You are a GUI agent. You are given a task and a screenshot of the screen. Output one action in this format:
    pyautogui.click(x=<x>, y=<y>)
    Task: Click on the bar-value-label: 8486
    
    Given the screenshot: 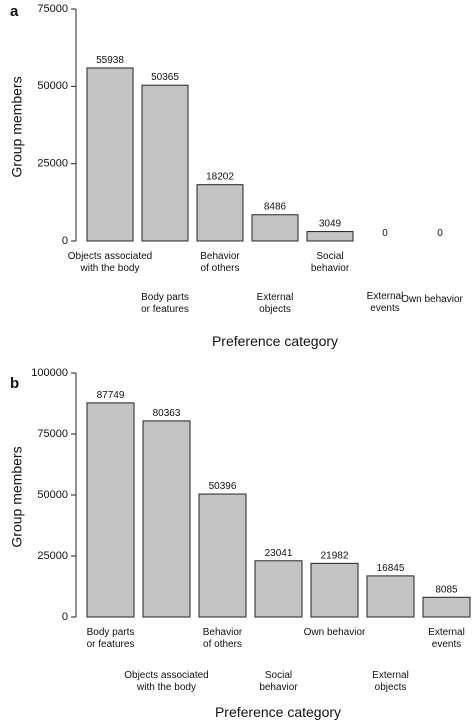 What is the action you would take?
    pyautogui.click(x=275, y=207)
    